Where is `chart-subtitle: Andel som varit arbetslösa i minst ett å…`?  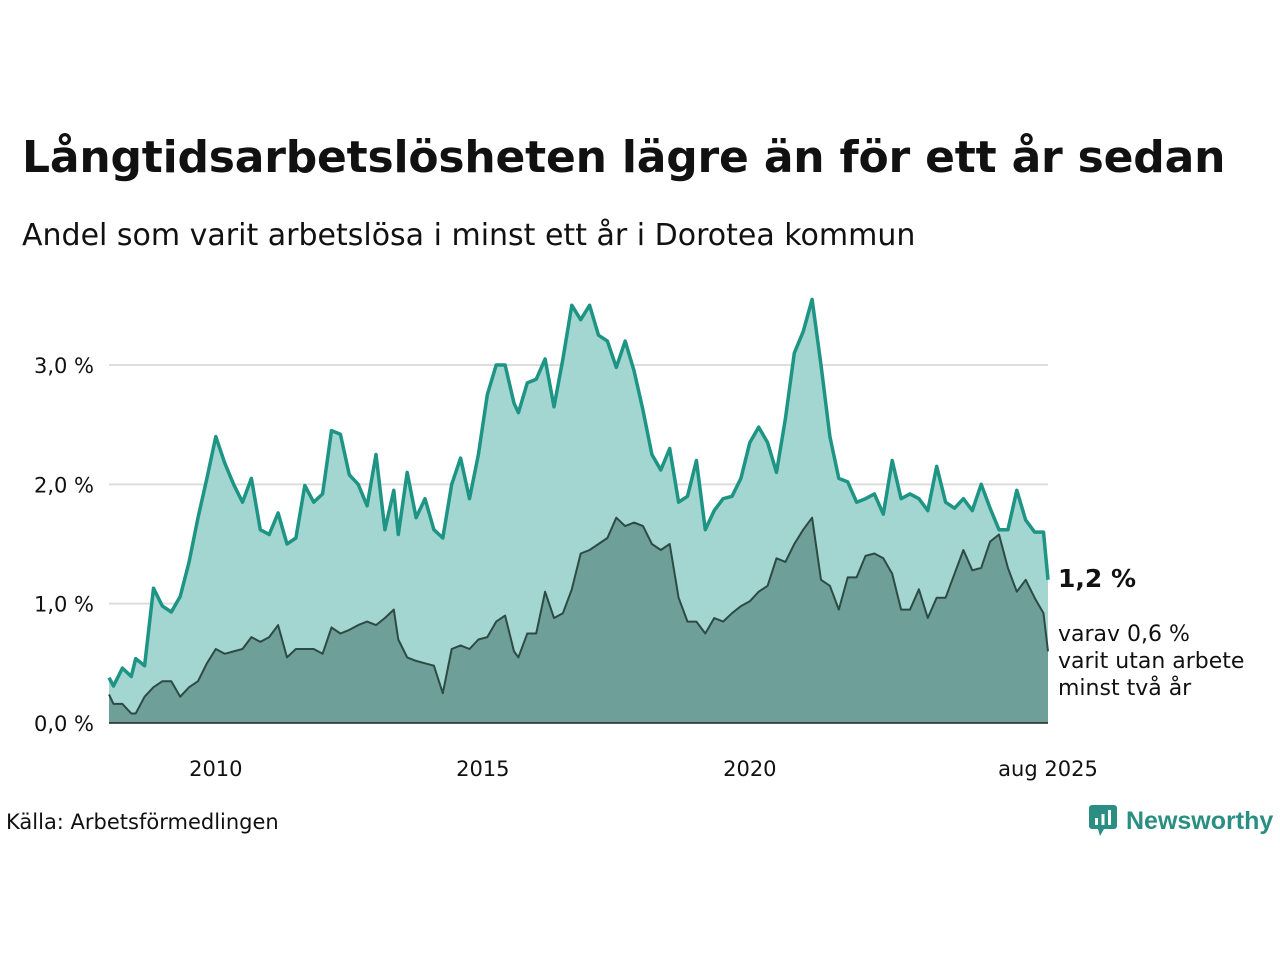 chart-subtitle: Andel som varit arbetslösa i minst ett å… is located at coordinates (469, 235).